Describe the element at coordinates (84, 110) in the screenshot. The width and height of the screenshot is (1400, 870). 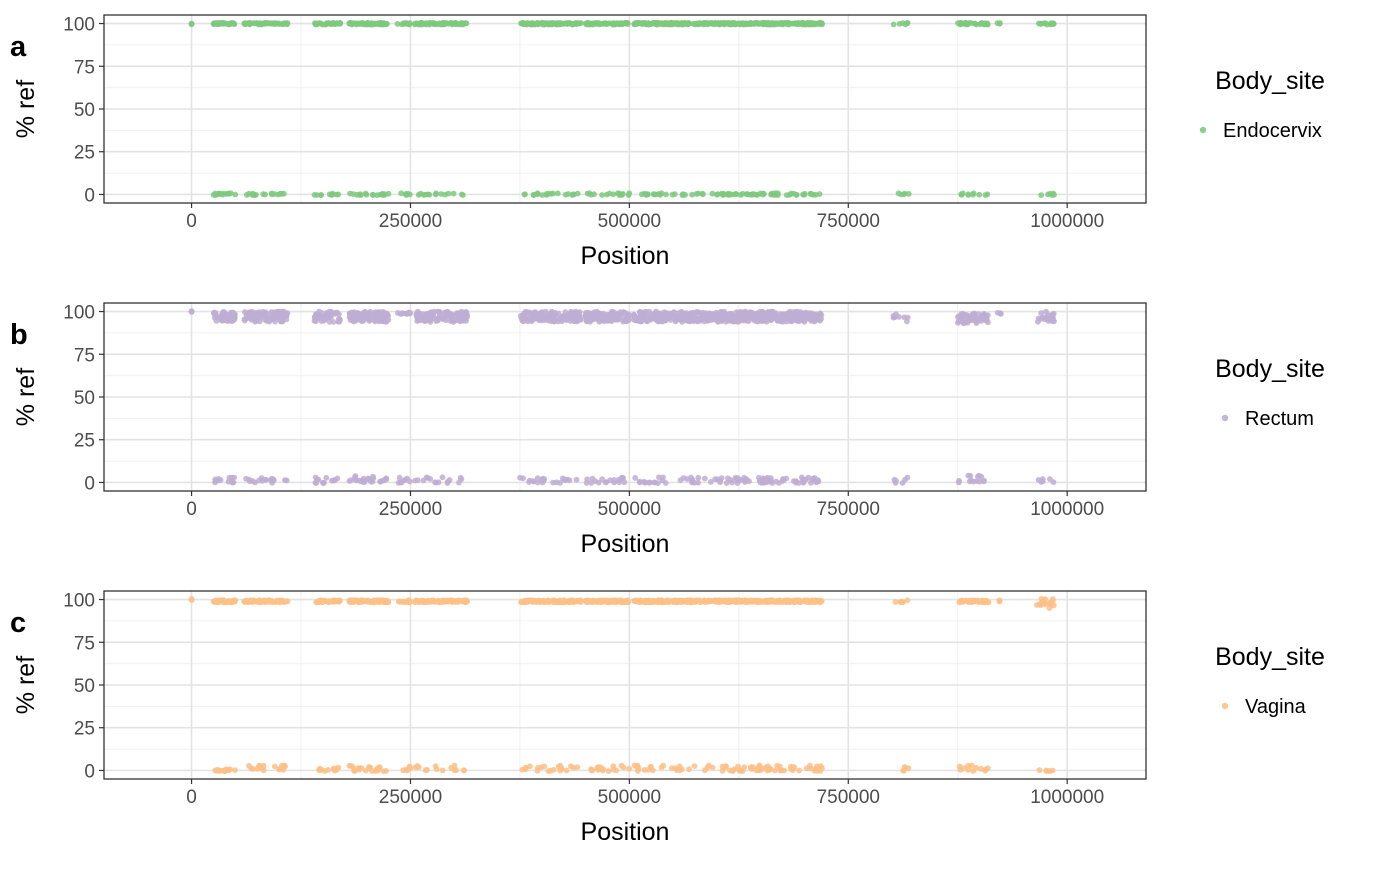
I see `y-tick-label: 50` at that location.